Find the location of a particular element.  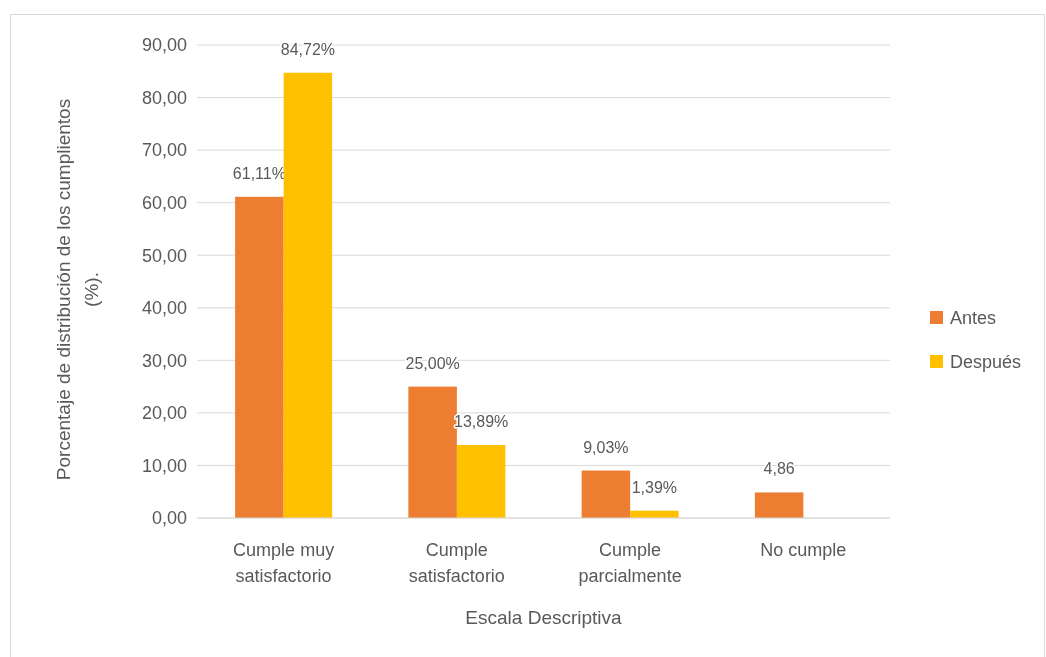

y-tick-label: 0,00 is located at coordinates (169, 518).